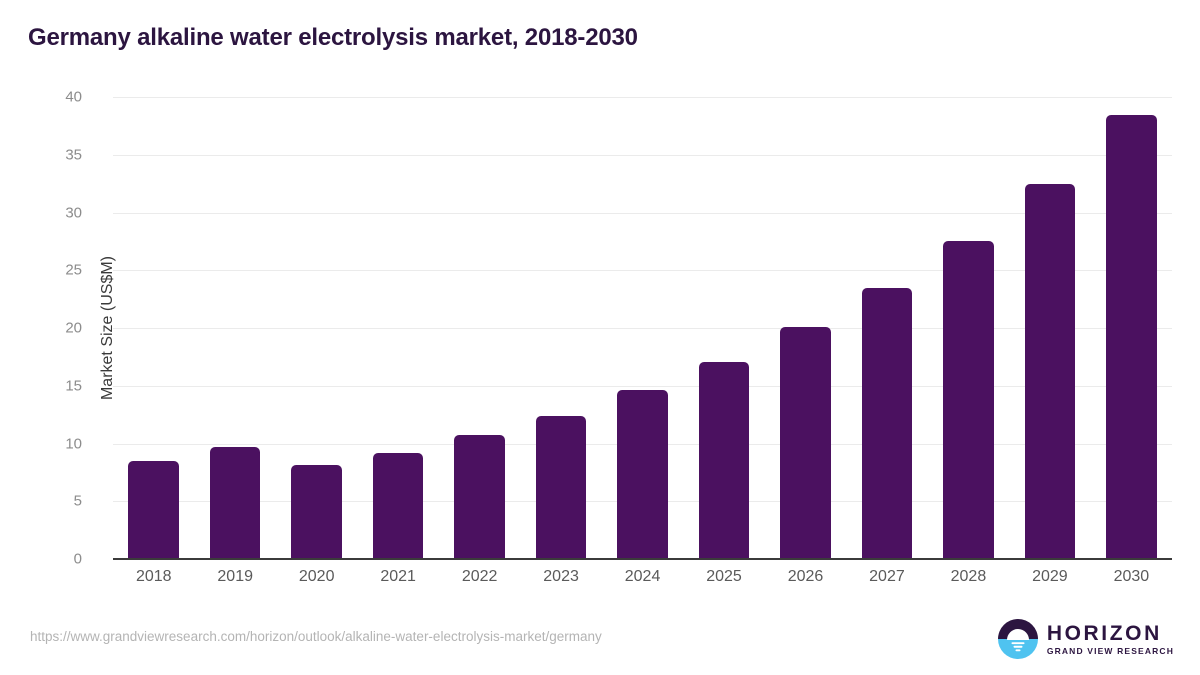 The image size is (1200, 675). I want to click on x-axis-tick-label: 2026, so click(805, 576).